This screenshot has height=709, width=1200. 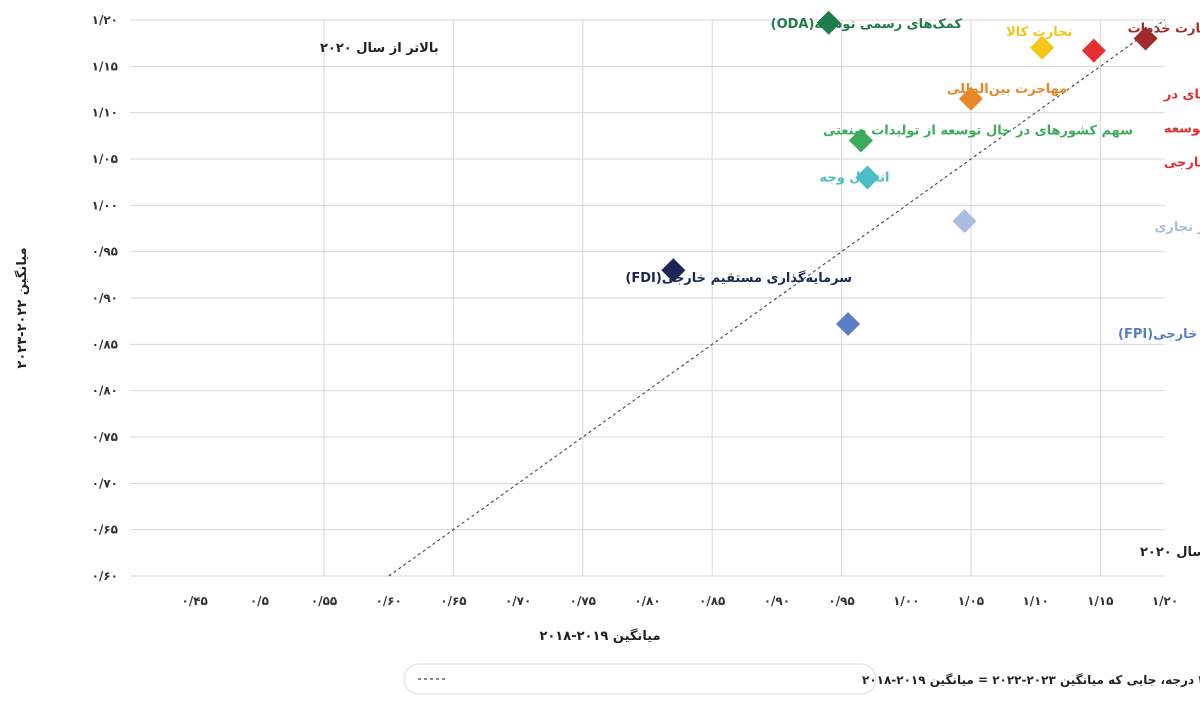 What do you see at coordinates (738, 278) in the screenshot?
I see `point-label: سرمایه‌گذاری مستقیم خارجی(FDI)` at bounding box center [738, 278].